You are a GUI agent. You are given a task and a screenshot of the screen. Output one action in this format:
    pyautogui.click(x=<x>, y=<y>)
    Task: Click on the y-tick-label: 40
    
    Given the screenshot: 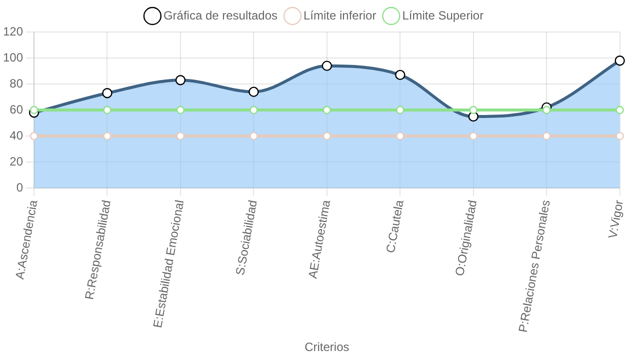 What is the action you would take?
    pyautogui.click(x=17, y=135)
    